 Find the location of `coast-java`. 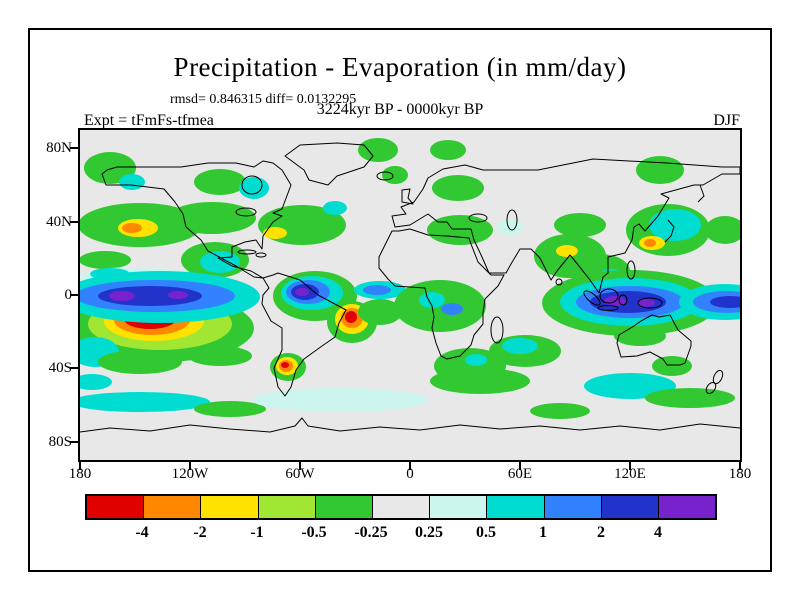

coast-java is located at coordinates (608, 308).